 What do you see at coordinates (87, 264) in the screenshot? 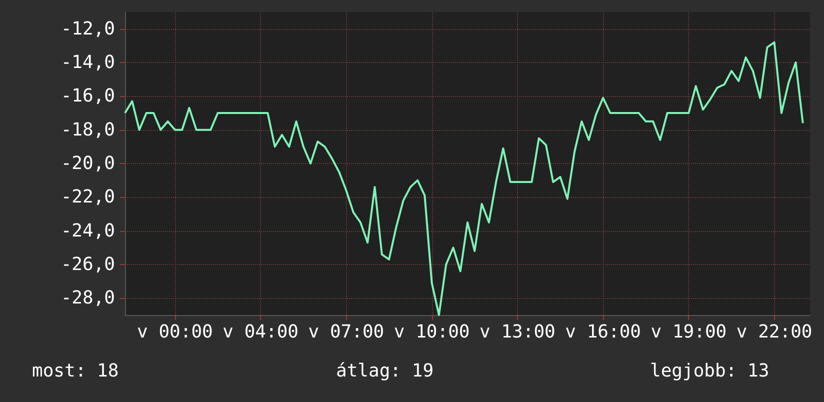
I see `y-tick-label: -26,0` at bounding box center [87, 264].